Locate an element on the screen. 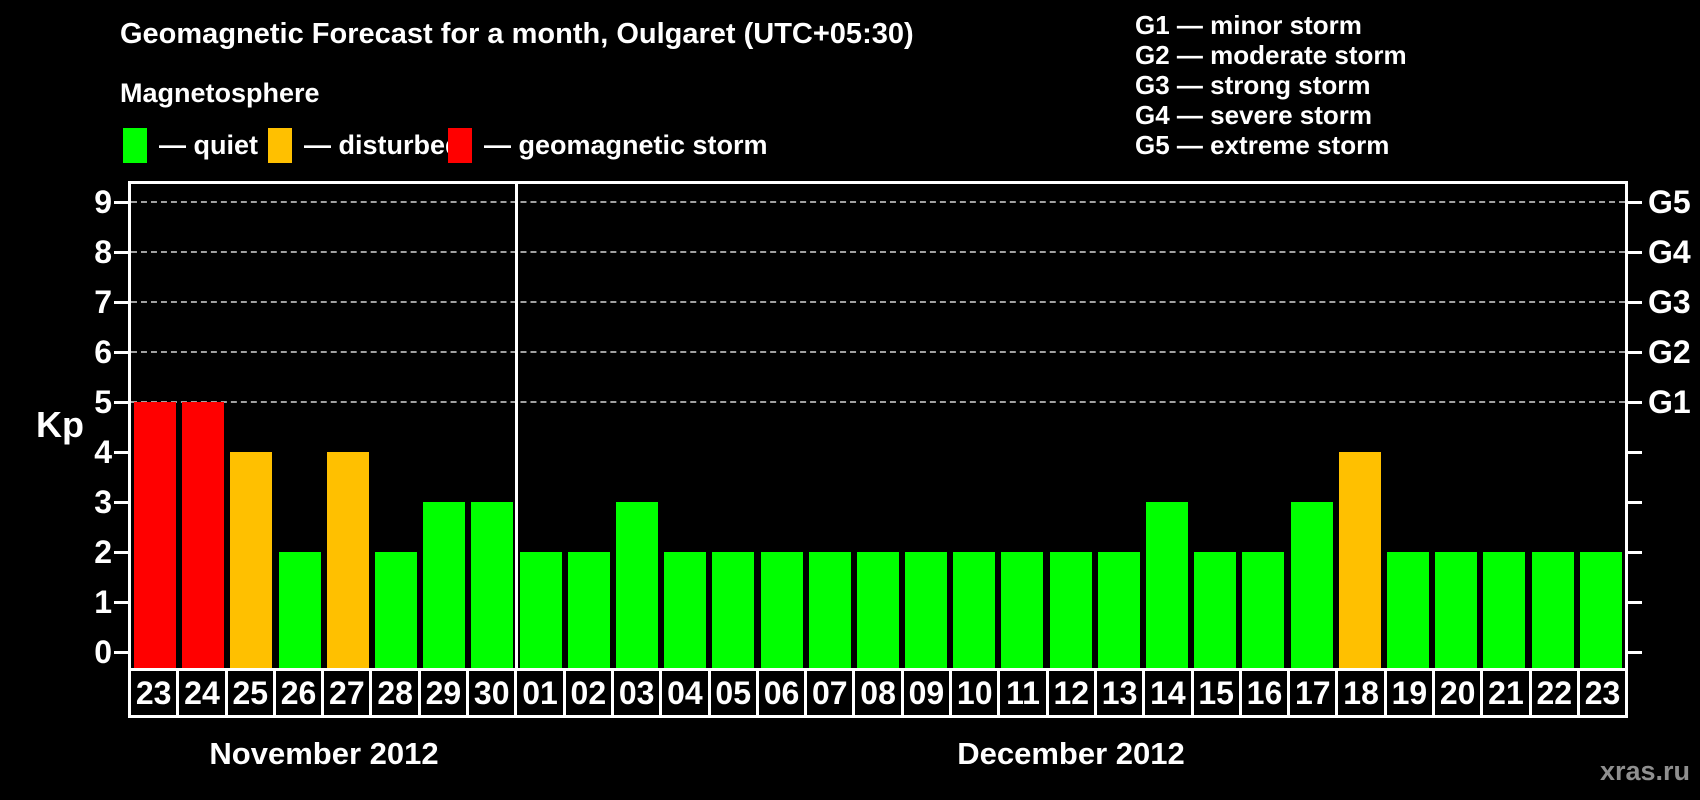 Image resolution: width=1700 pixels, height=800 pixels. day-label-dec-08: 08 is located at coordinates (879, 693).